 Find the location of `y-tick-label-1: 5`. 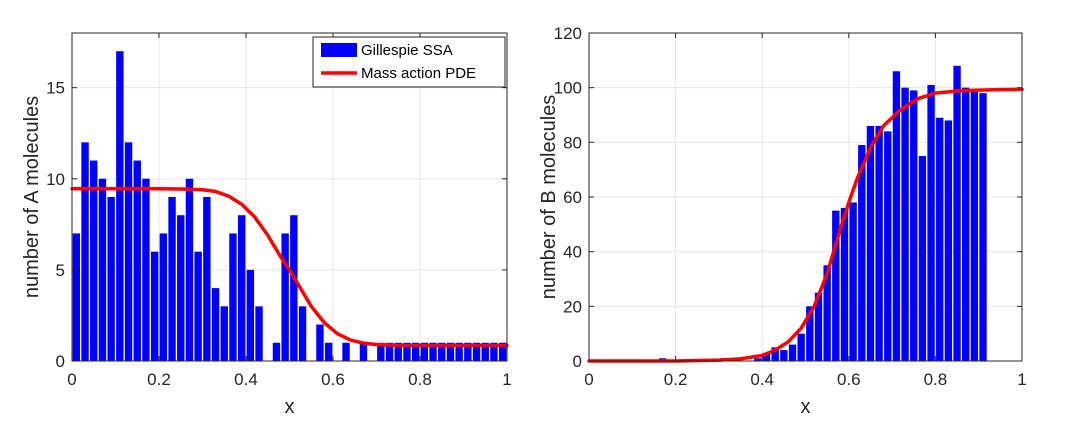

y-tick-label-1: 5 is located at coordinates (60, 270).